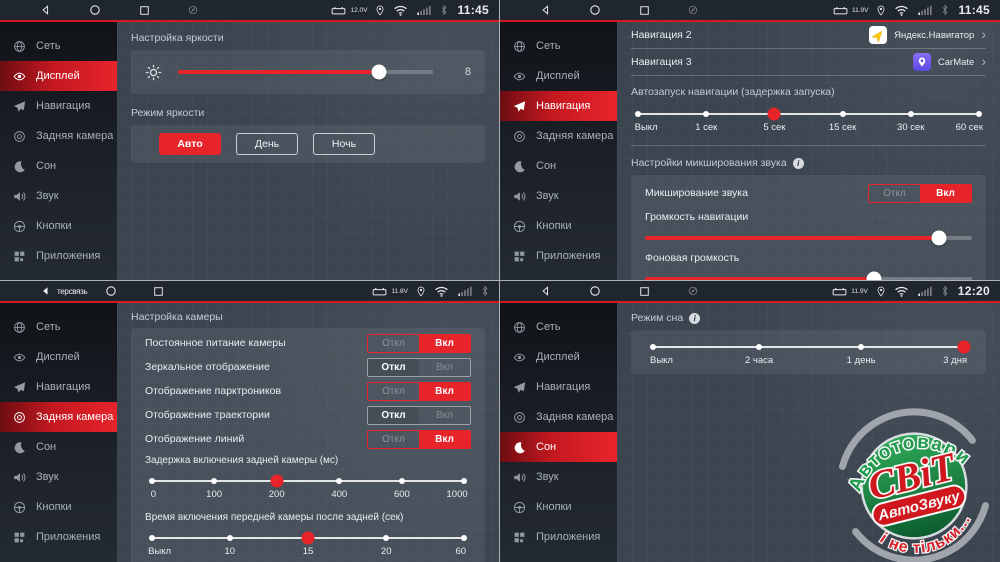 The image size is (1000, 562). What do you see at coordinates (190, 144) in the screenshot?
I see `mode-auto-button: Авто` at bounding box center [190, 144].